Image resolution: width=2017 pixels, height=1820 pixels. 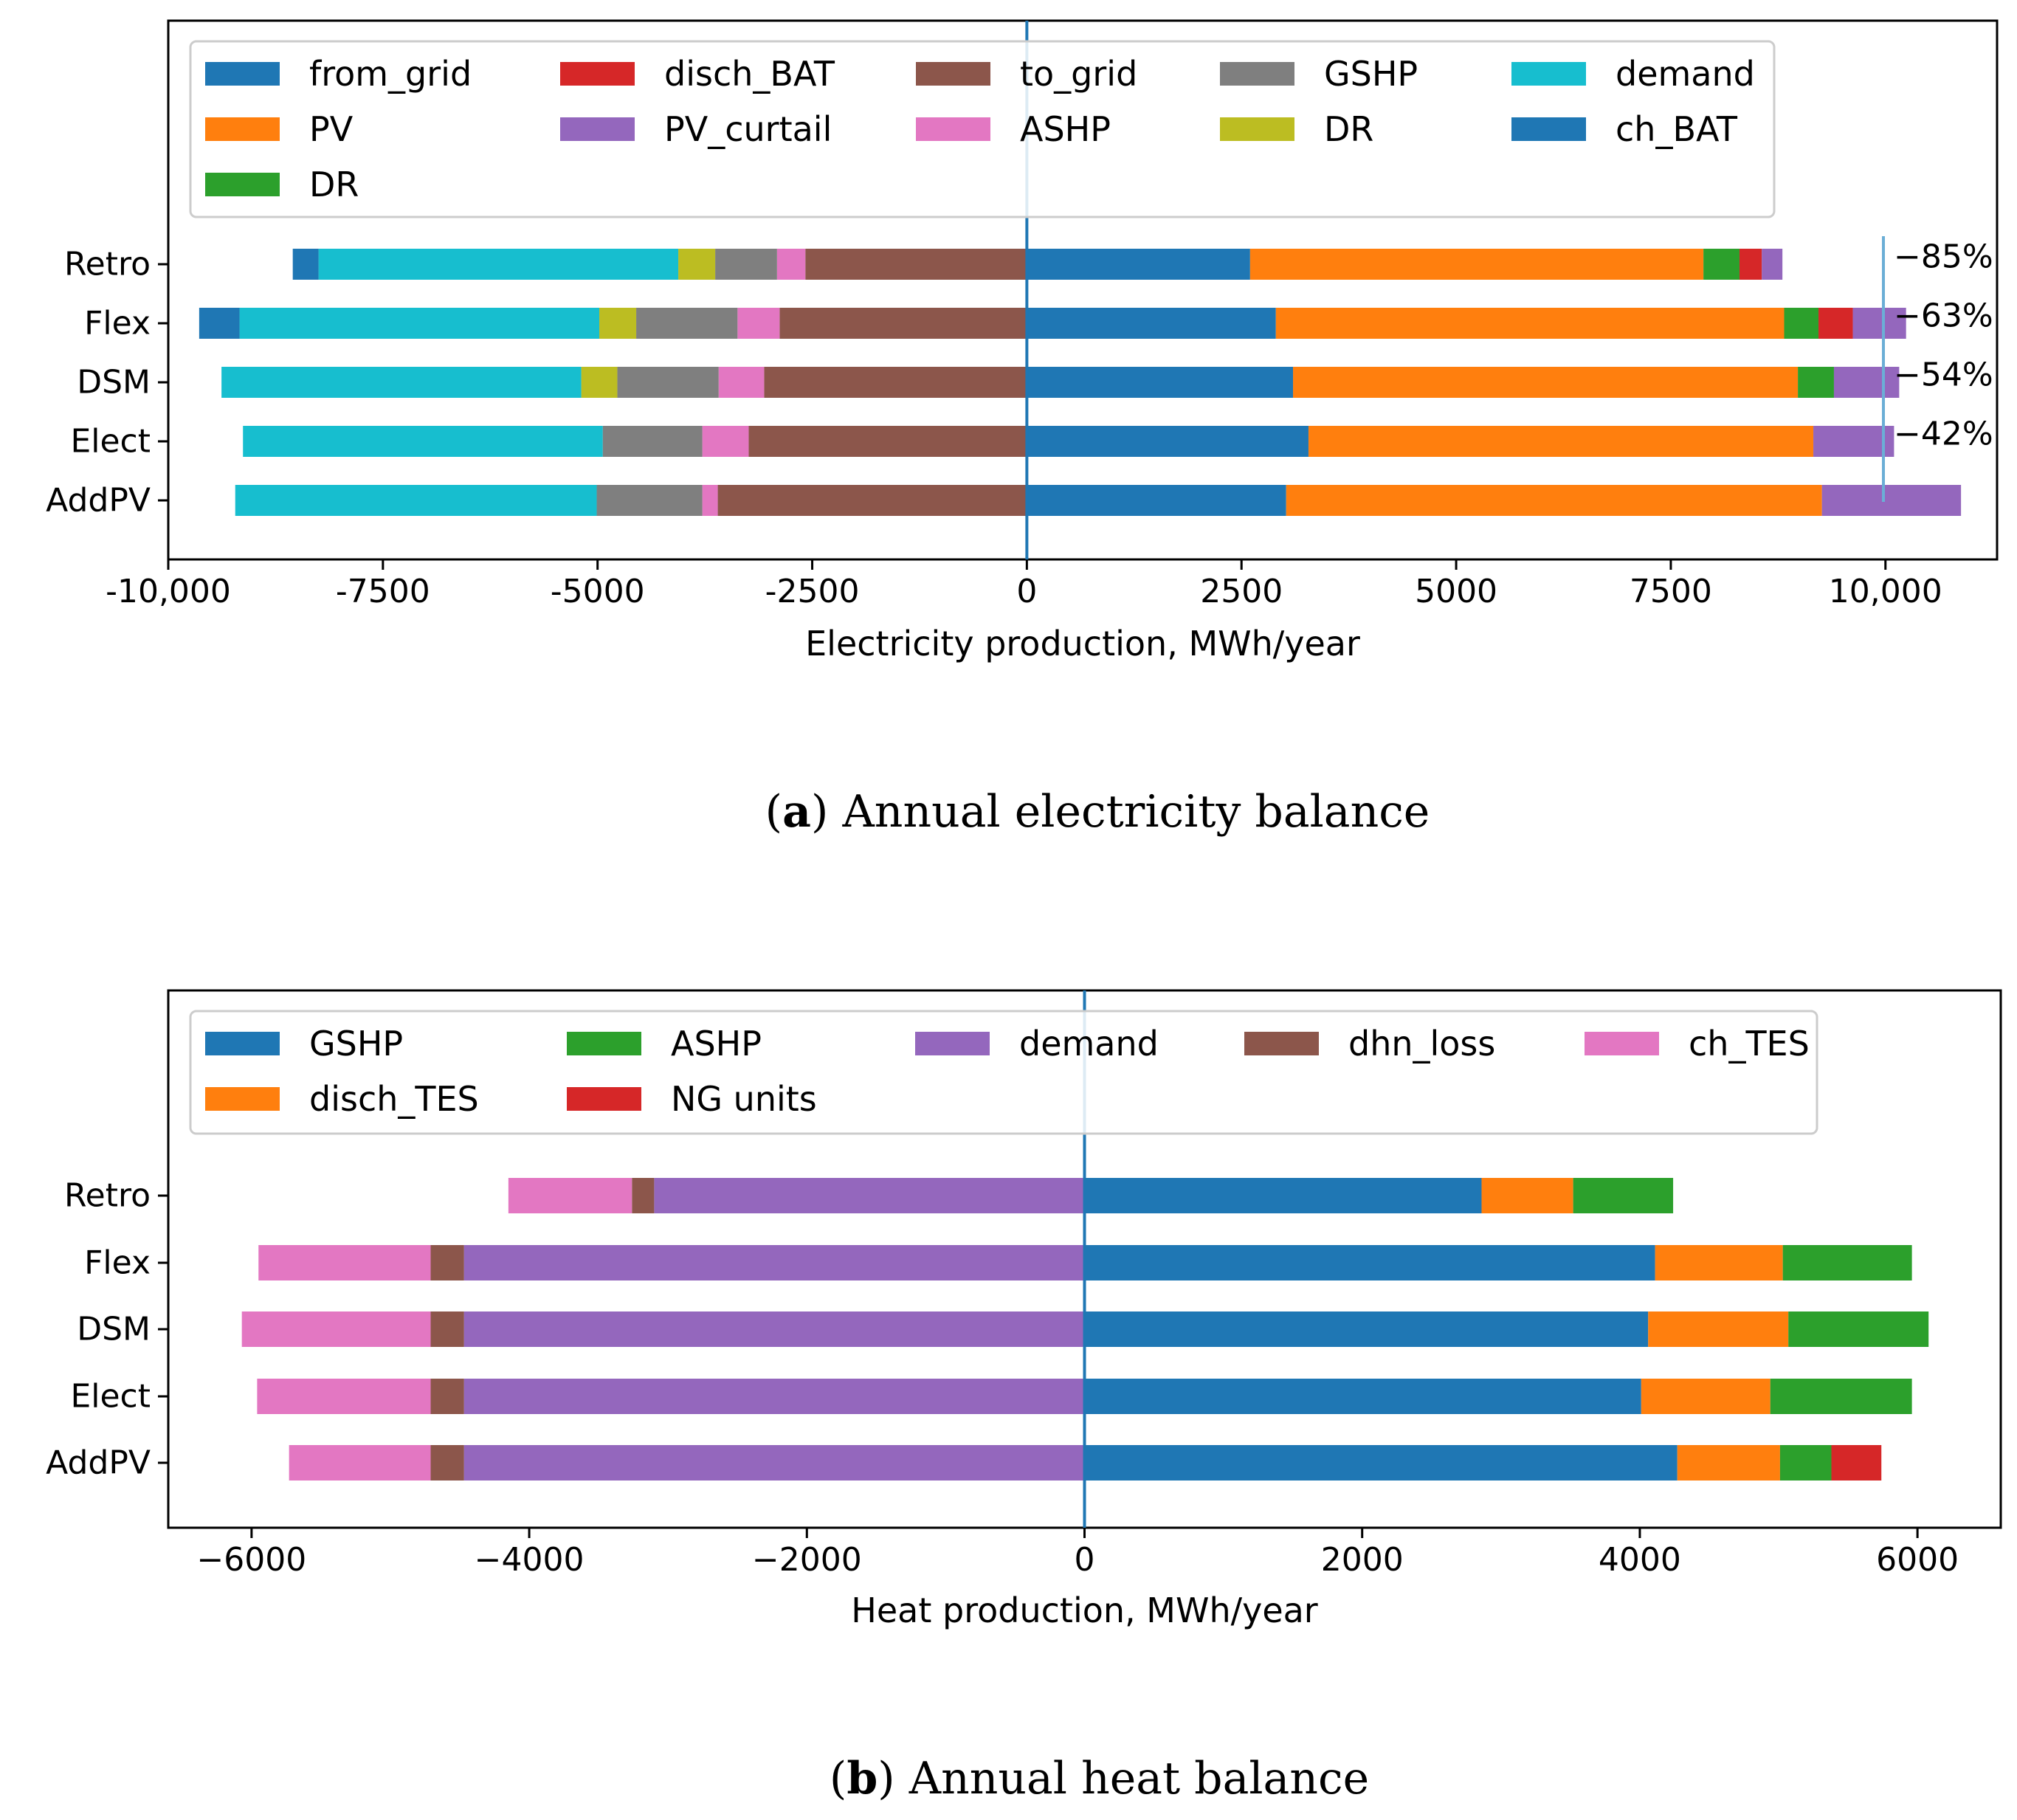 What do you see at coordinates (1885, 591) in the screenshot?
I see `x-tick-label: 10,000` at bounding box center [1885, 591].